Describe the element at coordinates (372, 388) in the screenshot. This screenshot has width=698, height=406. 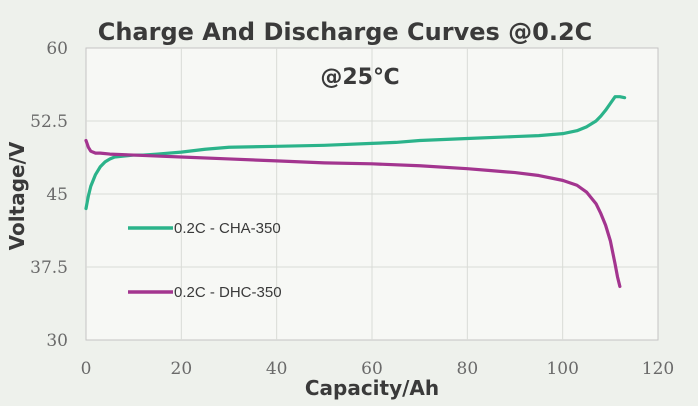
I see `x-axis-title: Capacity/Ah` at that location.